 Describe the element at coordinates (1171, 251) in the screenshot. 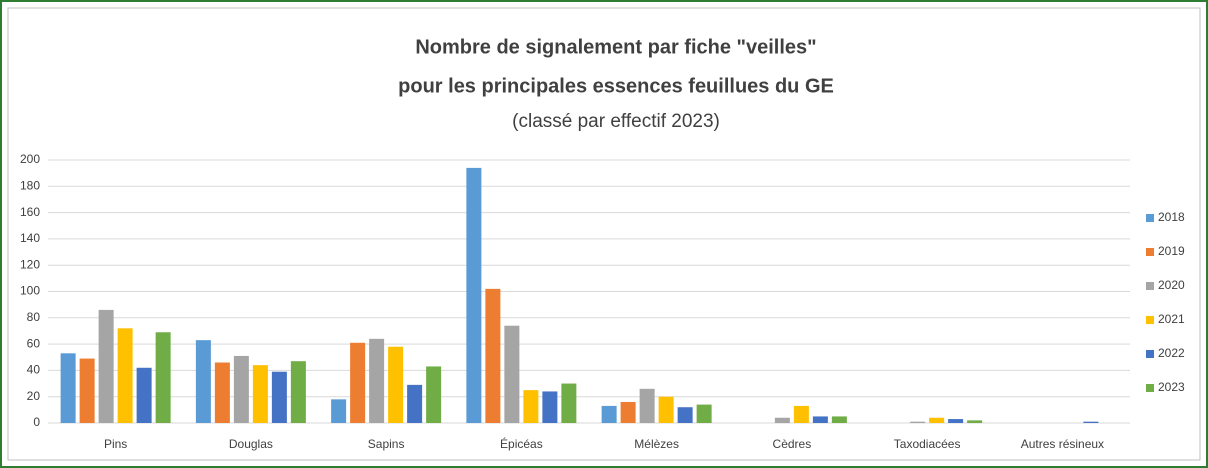

I see `legend-label: 2019` at that location.